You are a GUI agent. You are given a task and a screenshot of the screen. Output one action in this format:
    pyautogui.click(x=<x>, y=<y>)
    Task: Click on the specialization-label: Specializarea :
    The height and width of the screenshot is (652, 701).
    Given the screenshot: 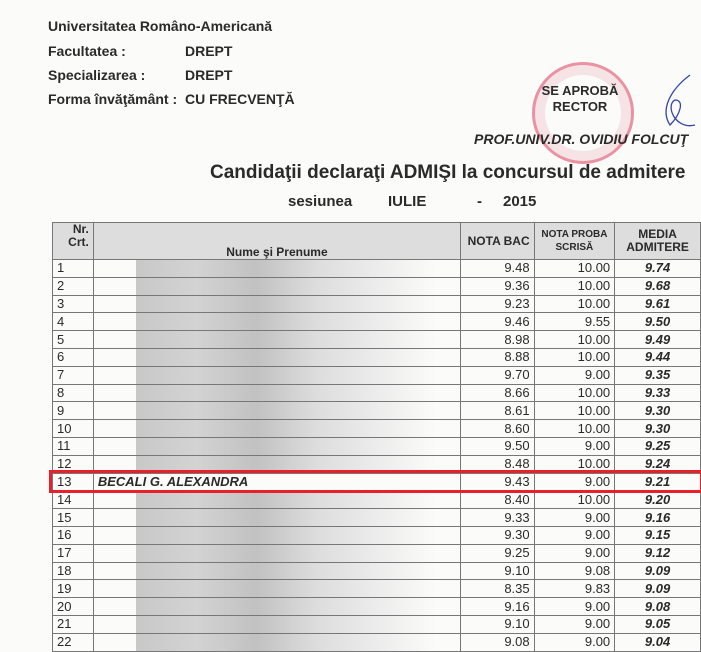 What is the action you would take?
    pyautogui.click(x=97, y=75)
    